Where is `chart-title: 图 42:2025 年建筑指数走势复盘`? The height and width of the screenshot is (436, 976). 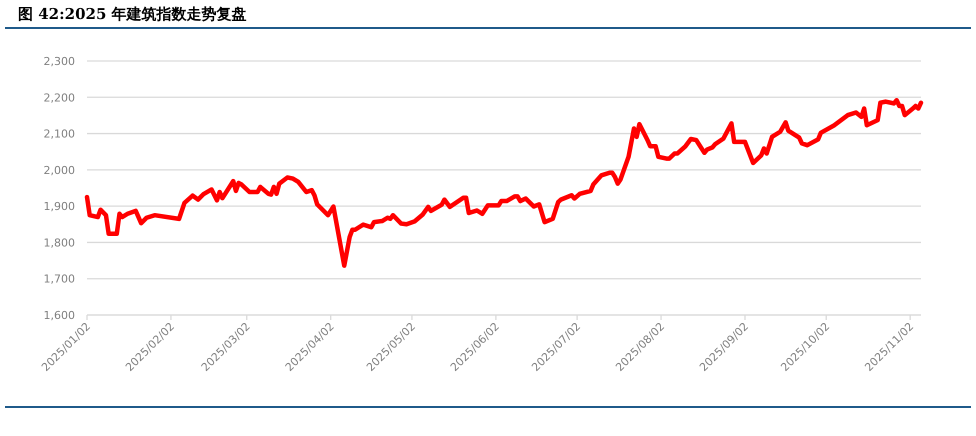
chart-title: 图 42:2025 年建筑指数走势复盘 is located at coordinates (132, 14).